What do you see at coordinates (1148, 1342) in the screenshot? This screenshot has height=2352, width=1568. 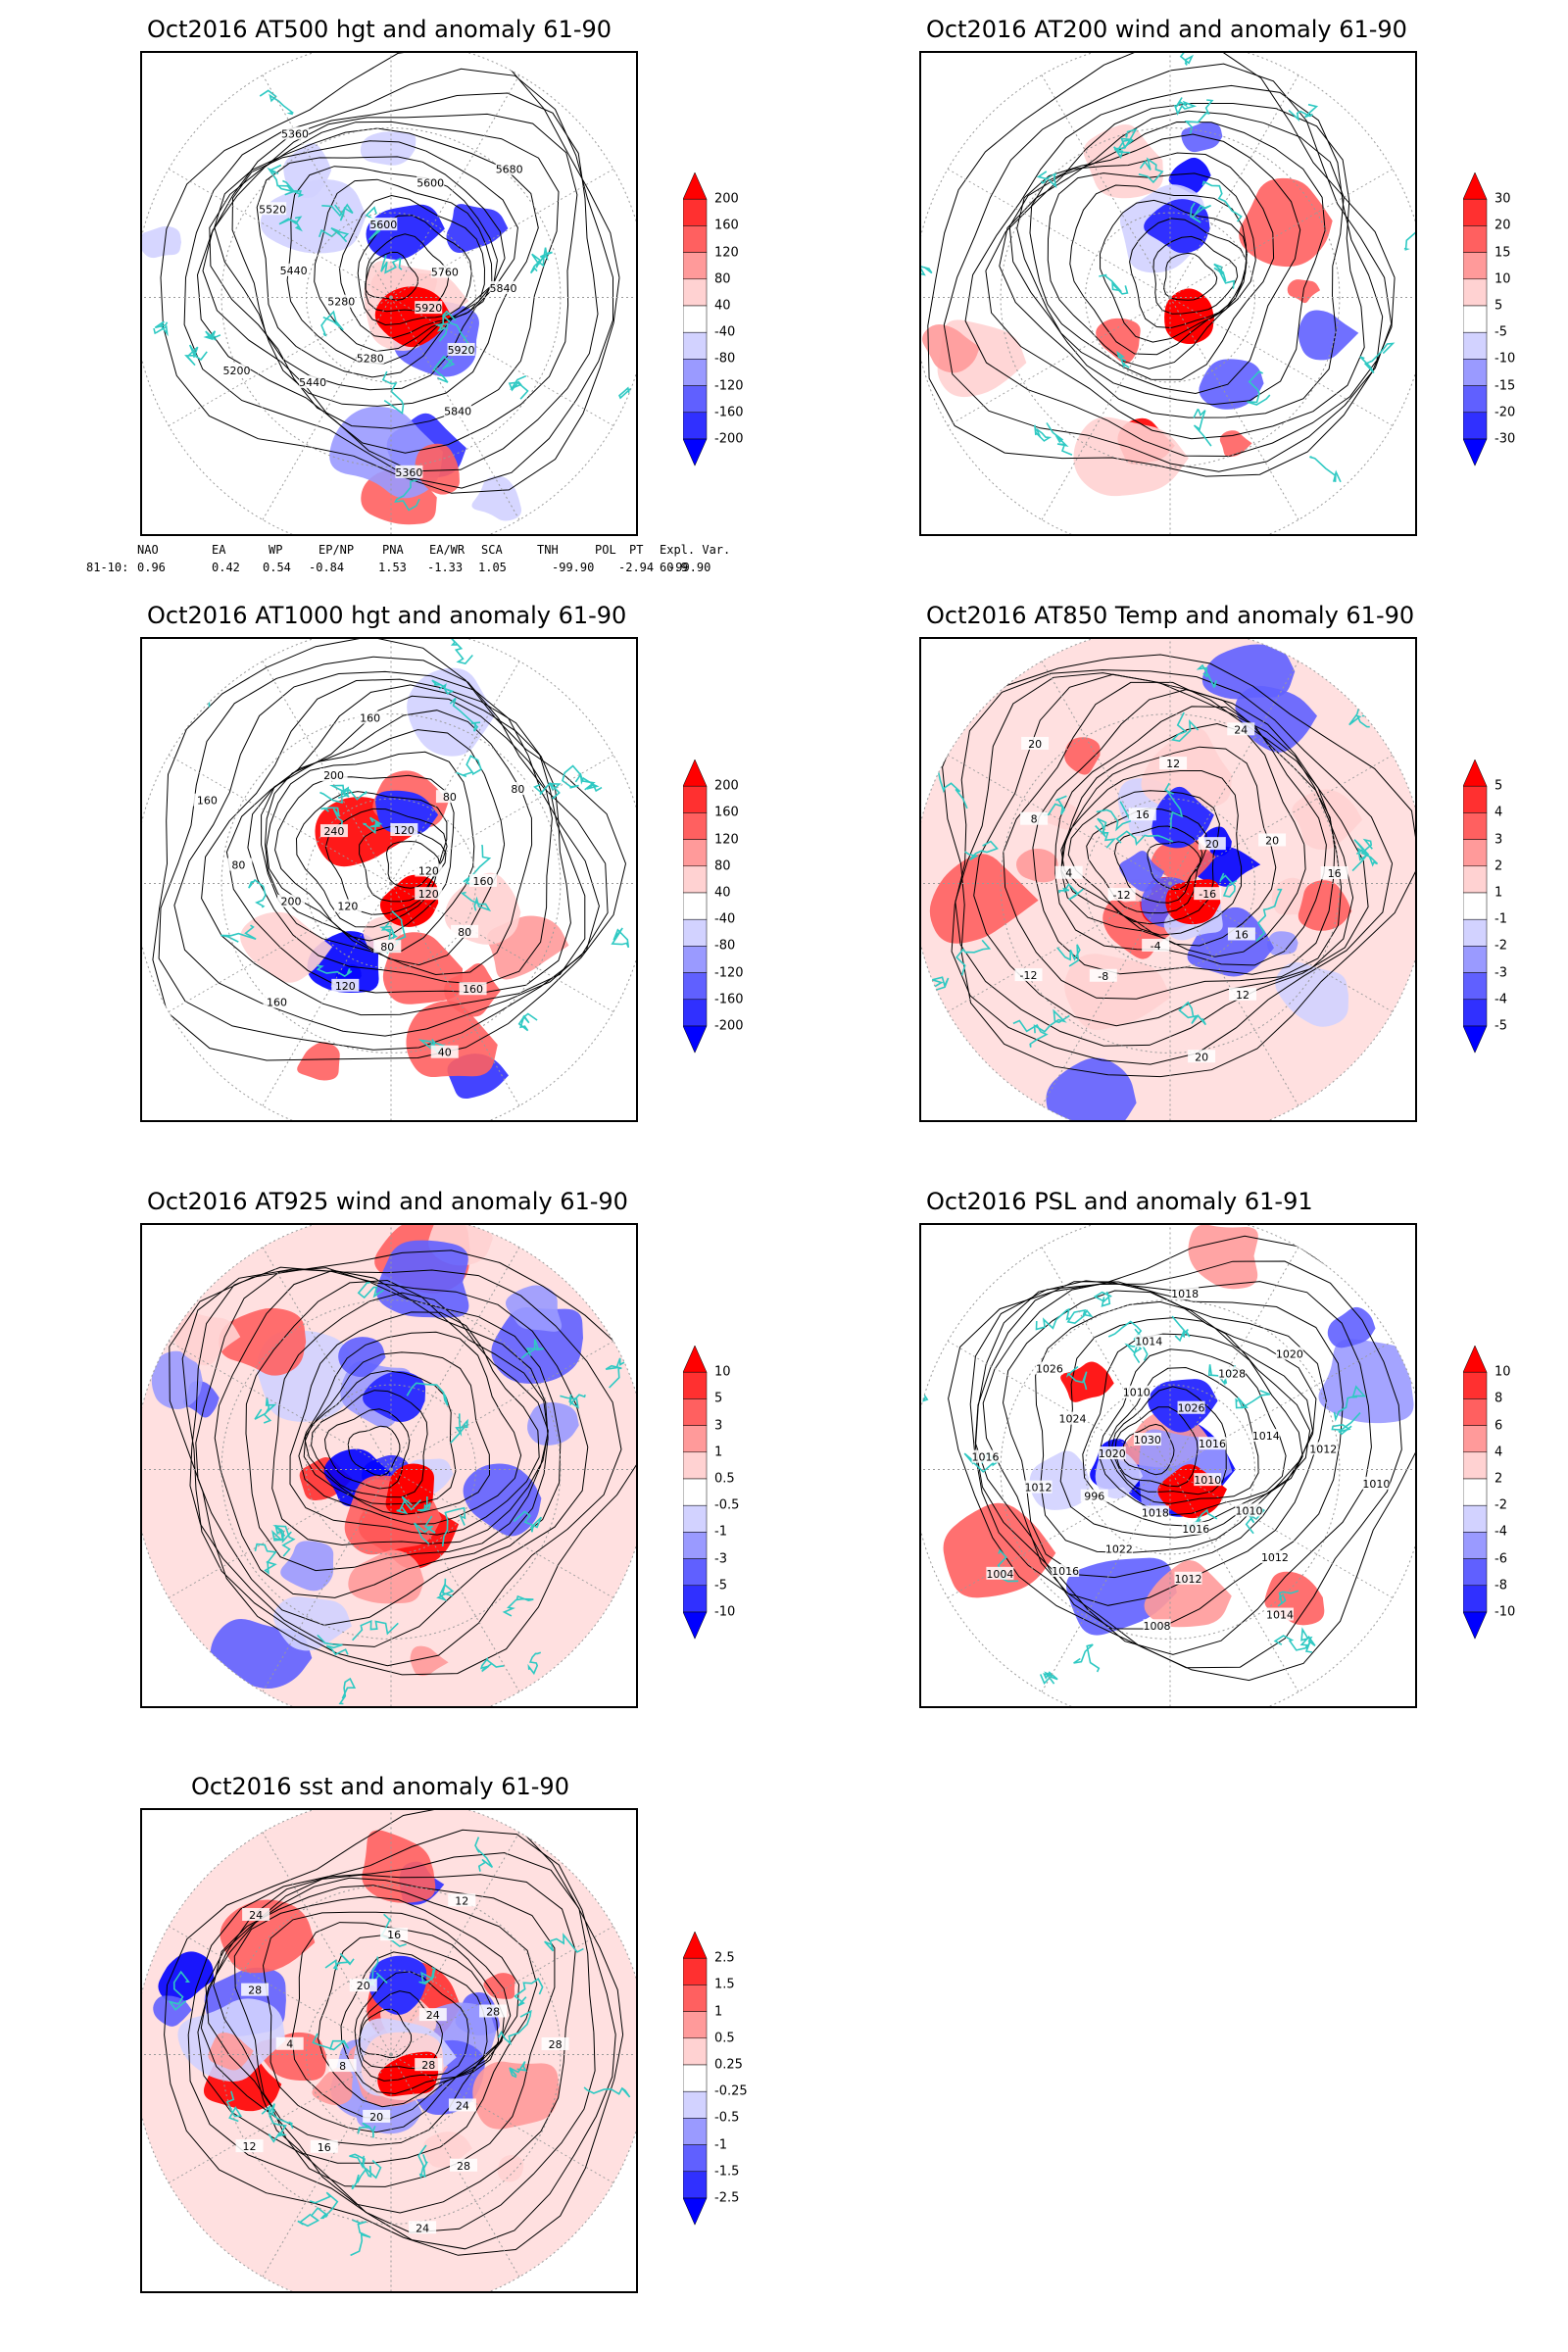 I see `contour-label: 1014` at bounding box center [1148, 1342].